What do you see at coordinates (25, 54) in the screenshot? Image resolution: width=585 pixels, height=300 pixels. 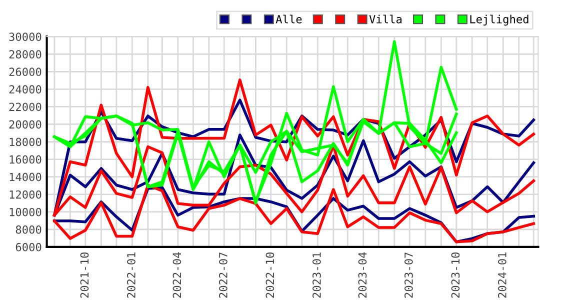 I see `y-tick-label: 28000` at bounding box center [25, 54].